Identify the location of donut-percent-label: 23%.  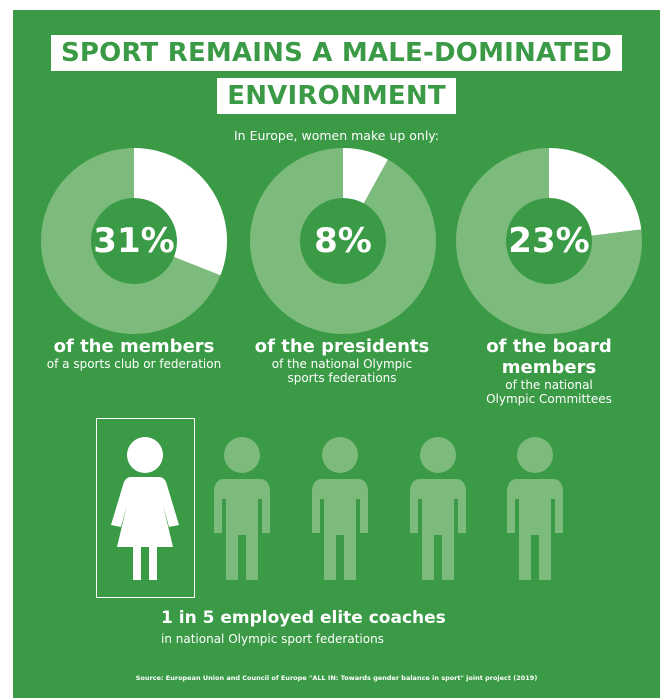
(549, 241).